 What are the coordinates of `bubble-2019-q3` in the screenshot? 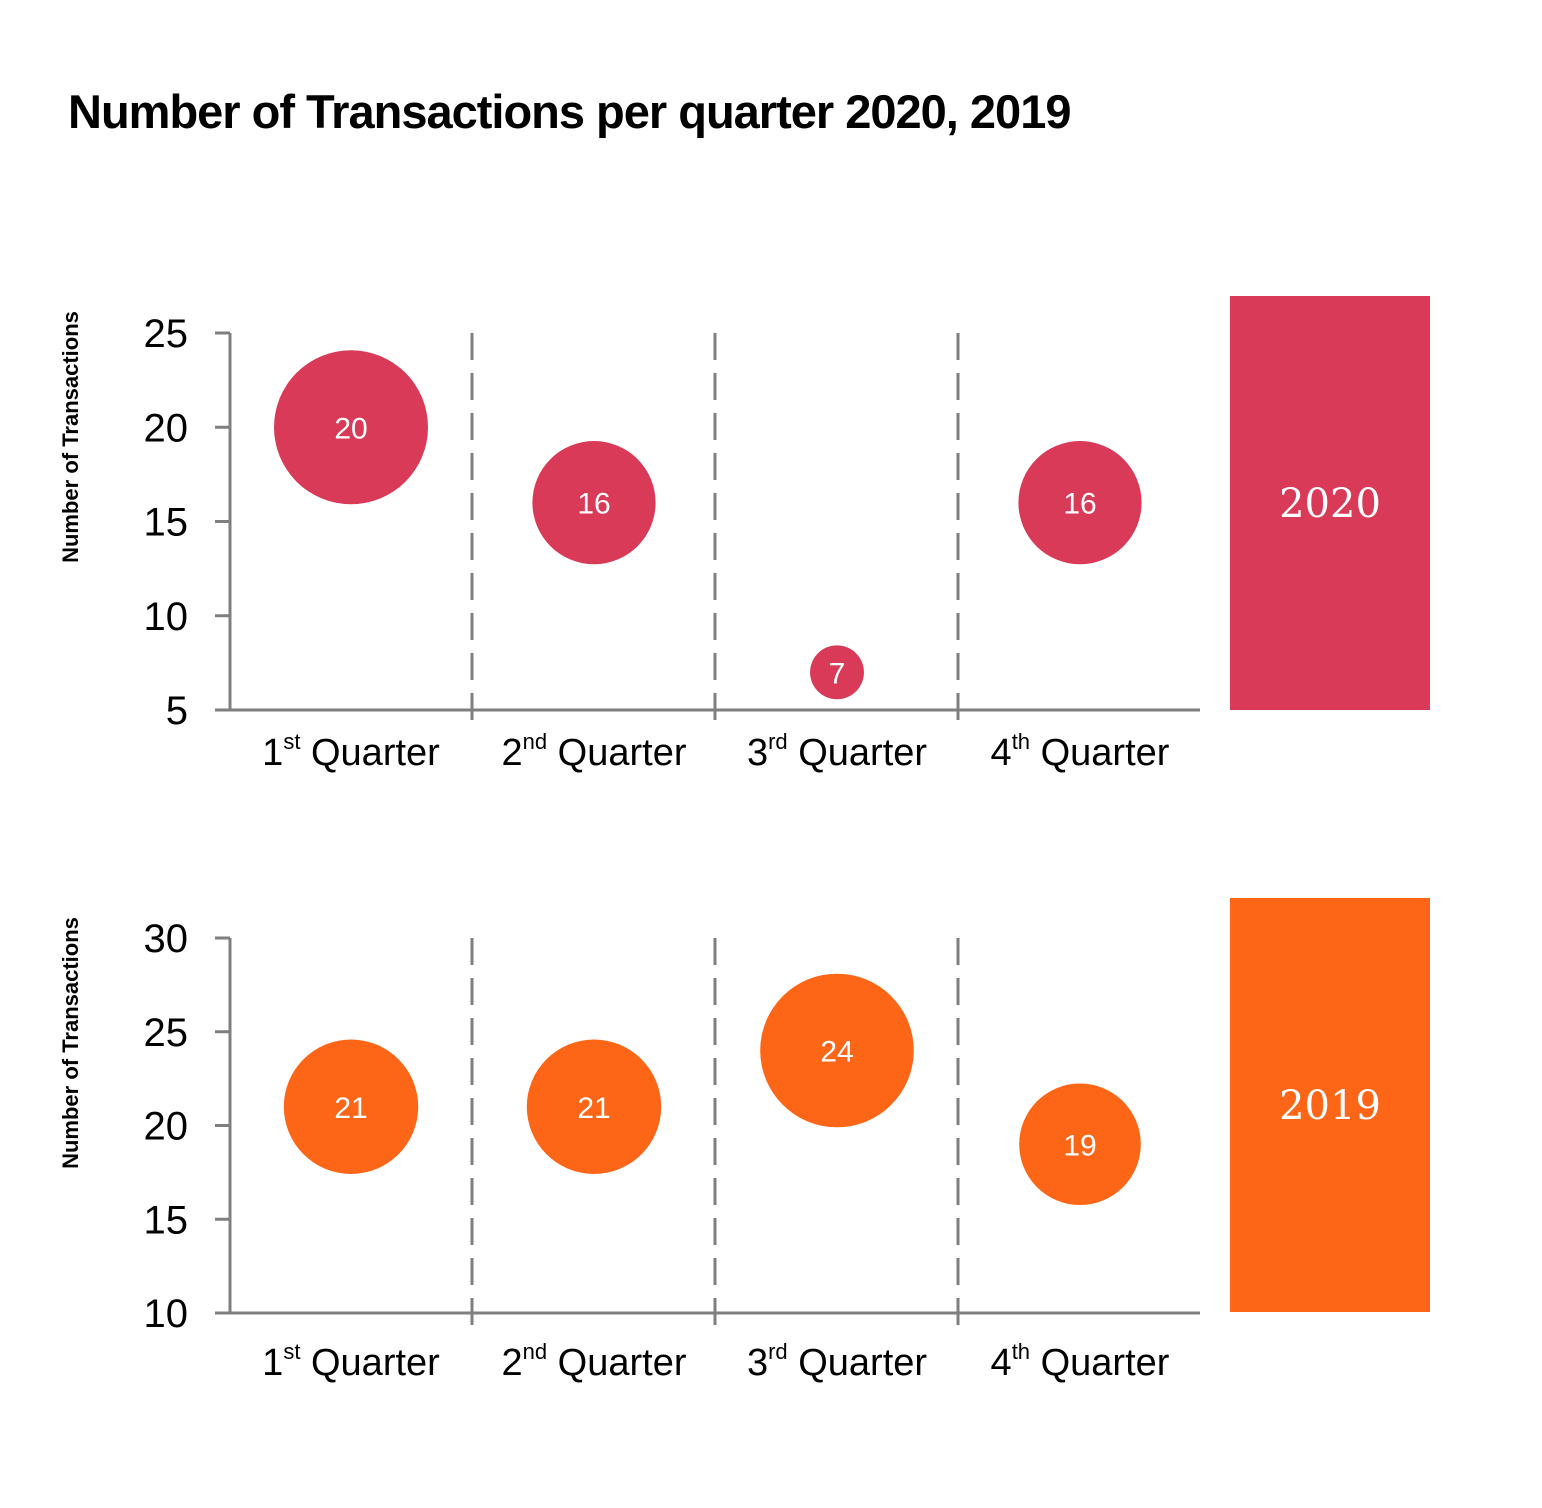 It's located at (837, 1050).